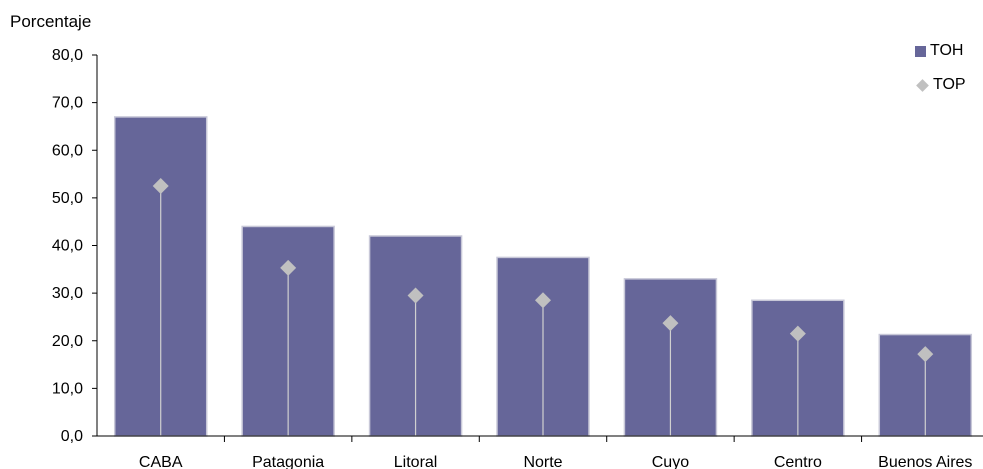  I want to click on x-tick-label: CABA, so click(161, 461).